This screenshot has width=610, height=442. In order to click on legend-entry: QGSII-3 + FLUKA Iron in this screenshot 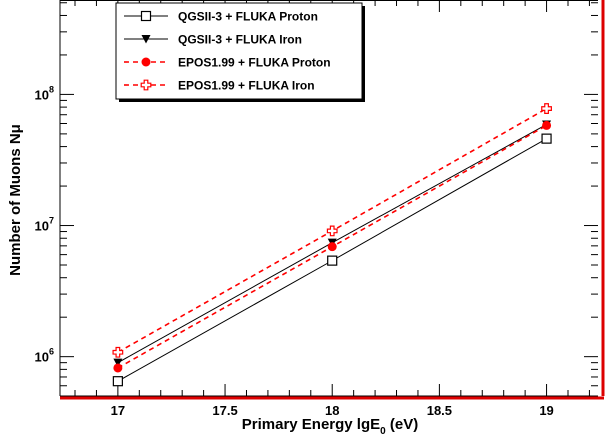, I will do `click(213, 40)`.